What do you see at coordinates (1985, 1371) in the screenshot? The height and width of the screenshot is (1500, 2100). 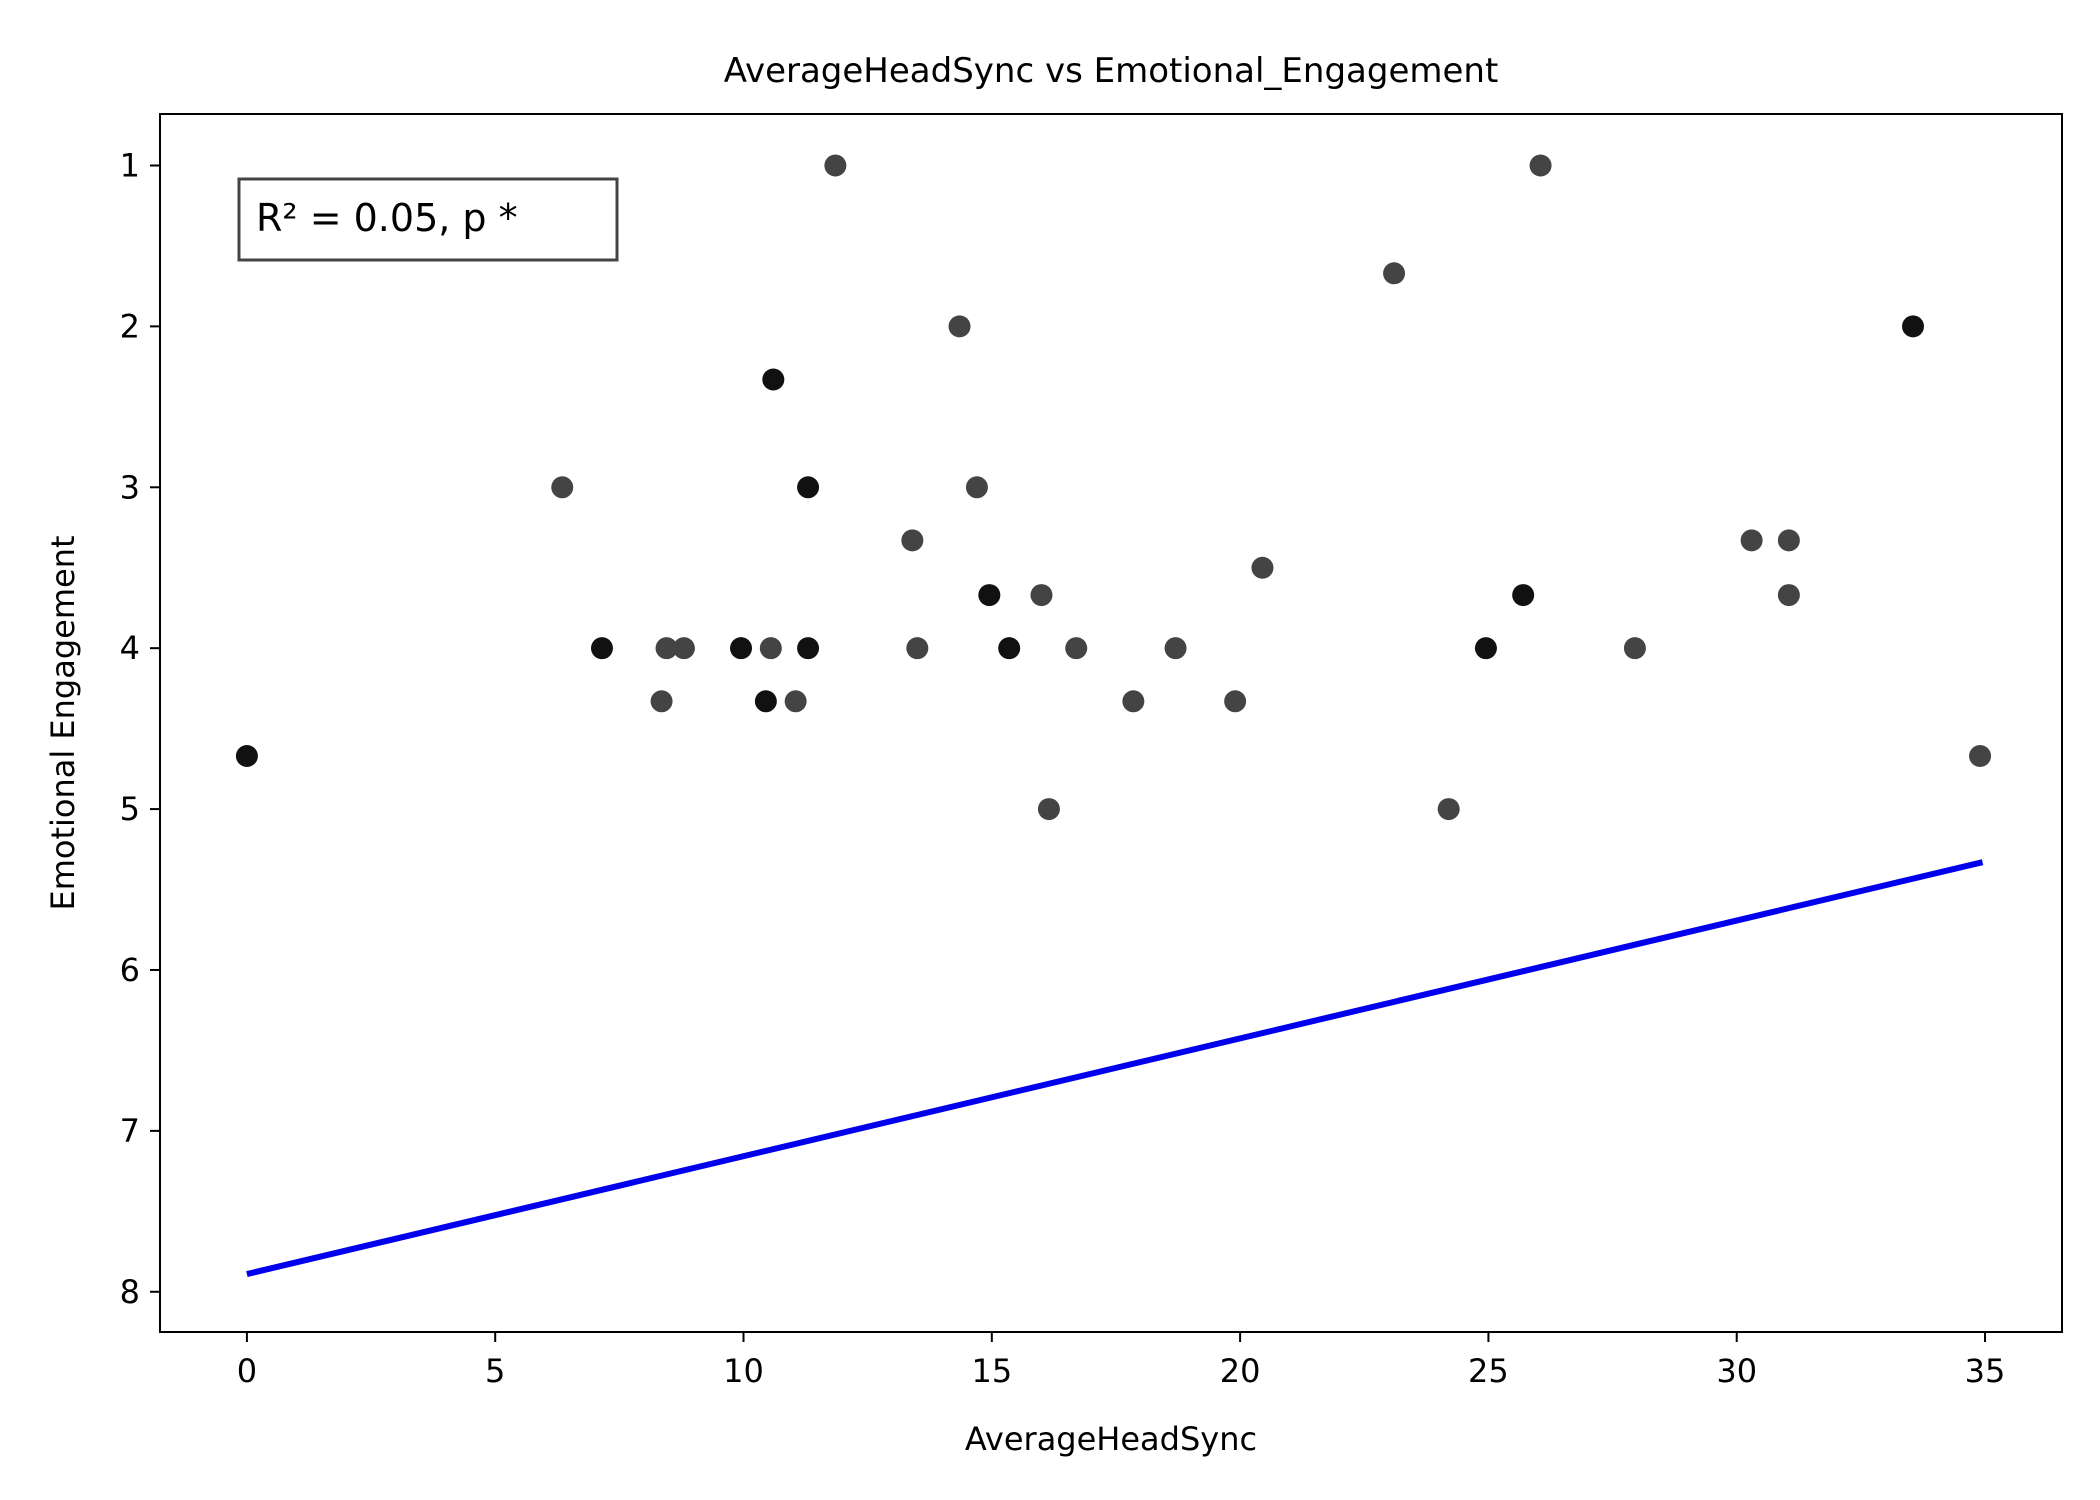 I see `x-tick-label: 35` at bounding box center [1985, 1371].